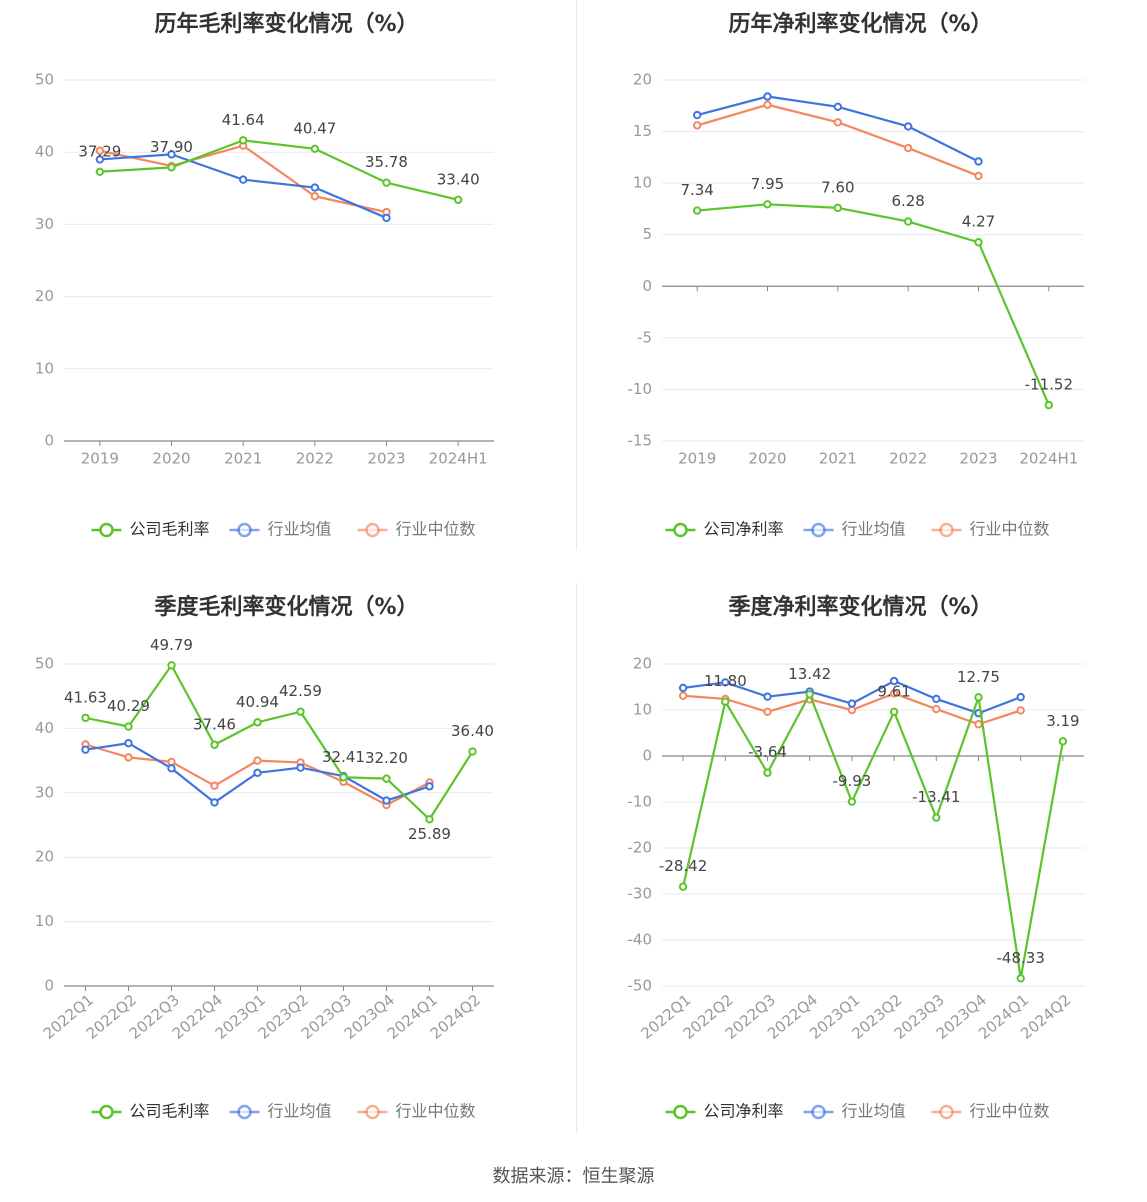 Image resolution: width=1147 pixels, height=1202 pixels. Describe the element at coordinates (44, 224) in the screenshot. I see `y-tick-label: 30` at that location.